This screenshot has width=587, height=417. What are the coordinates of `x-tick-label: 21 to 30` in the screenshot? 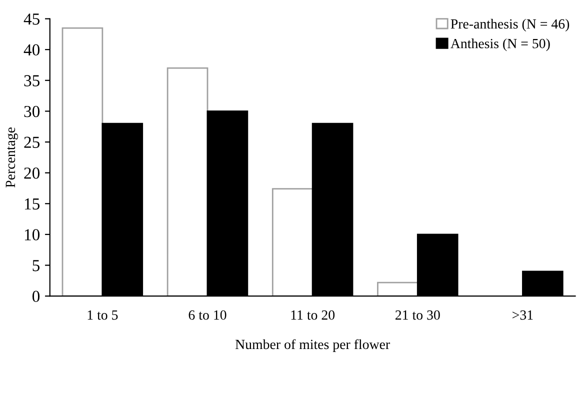 It's located at (418, 315).